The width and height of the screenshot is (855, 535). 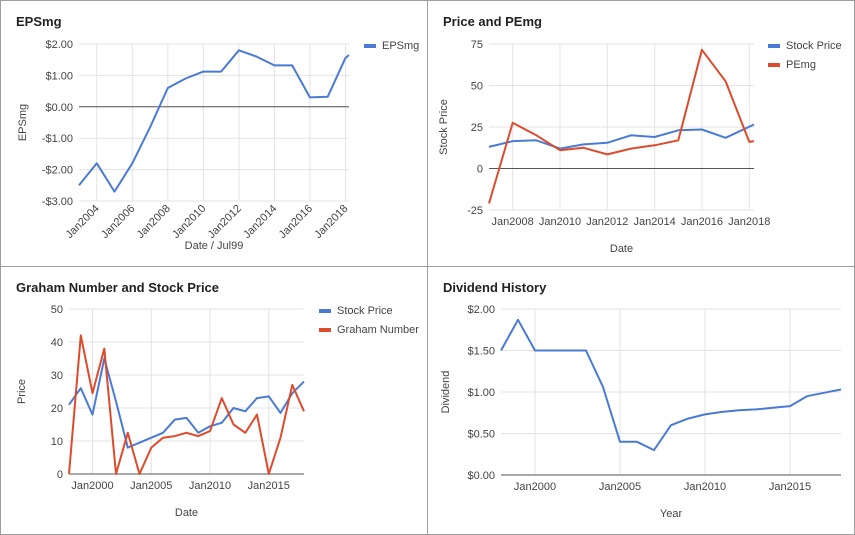 What do you see at coordinates (477, 128) in the screenshot?
I see `y-tick-label: 25` at bounding box center [477, 128].